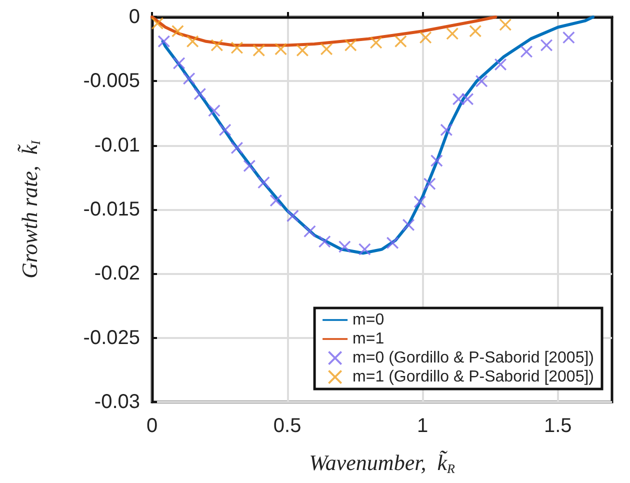  Describe the element at coordinates (287, 426) in the screenshot. I see `x-tick-label: 0.5` at that location.